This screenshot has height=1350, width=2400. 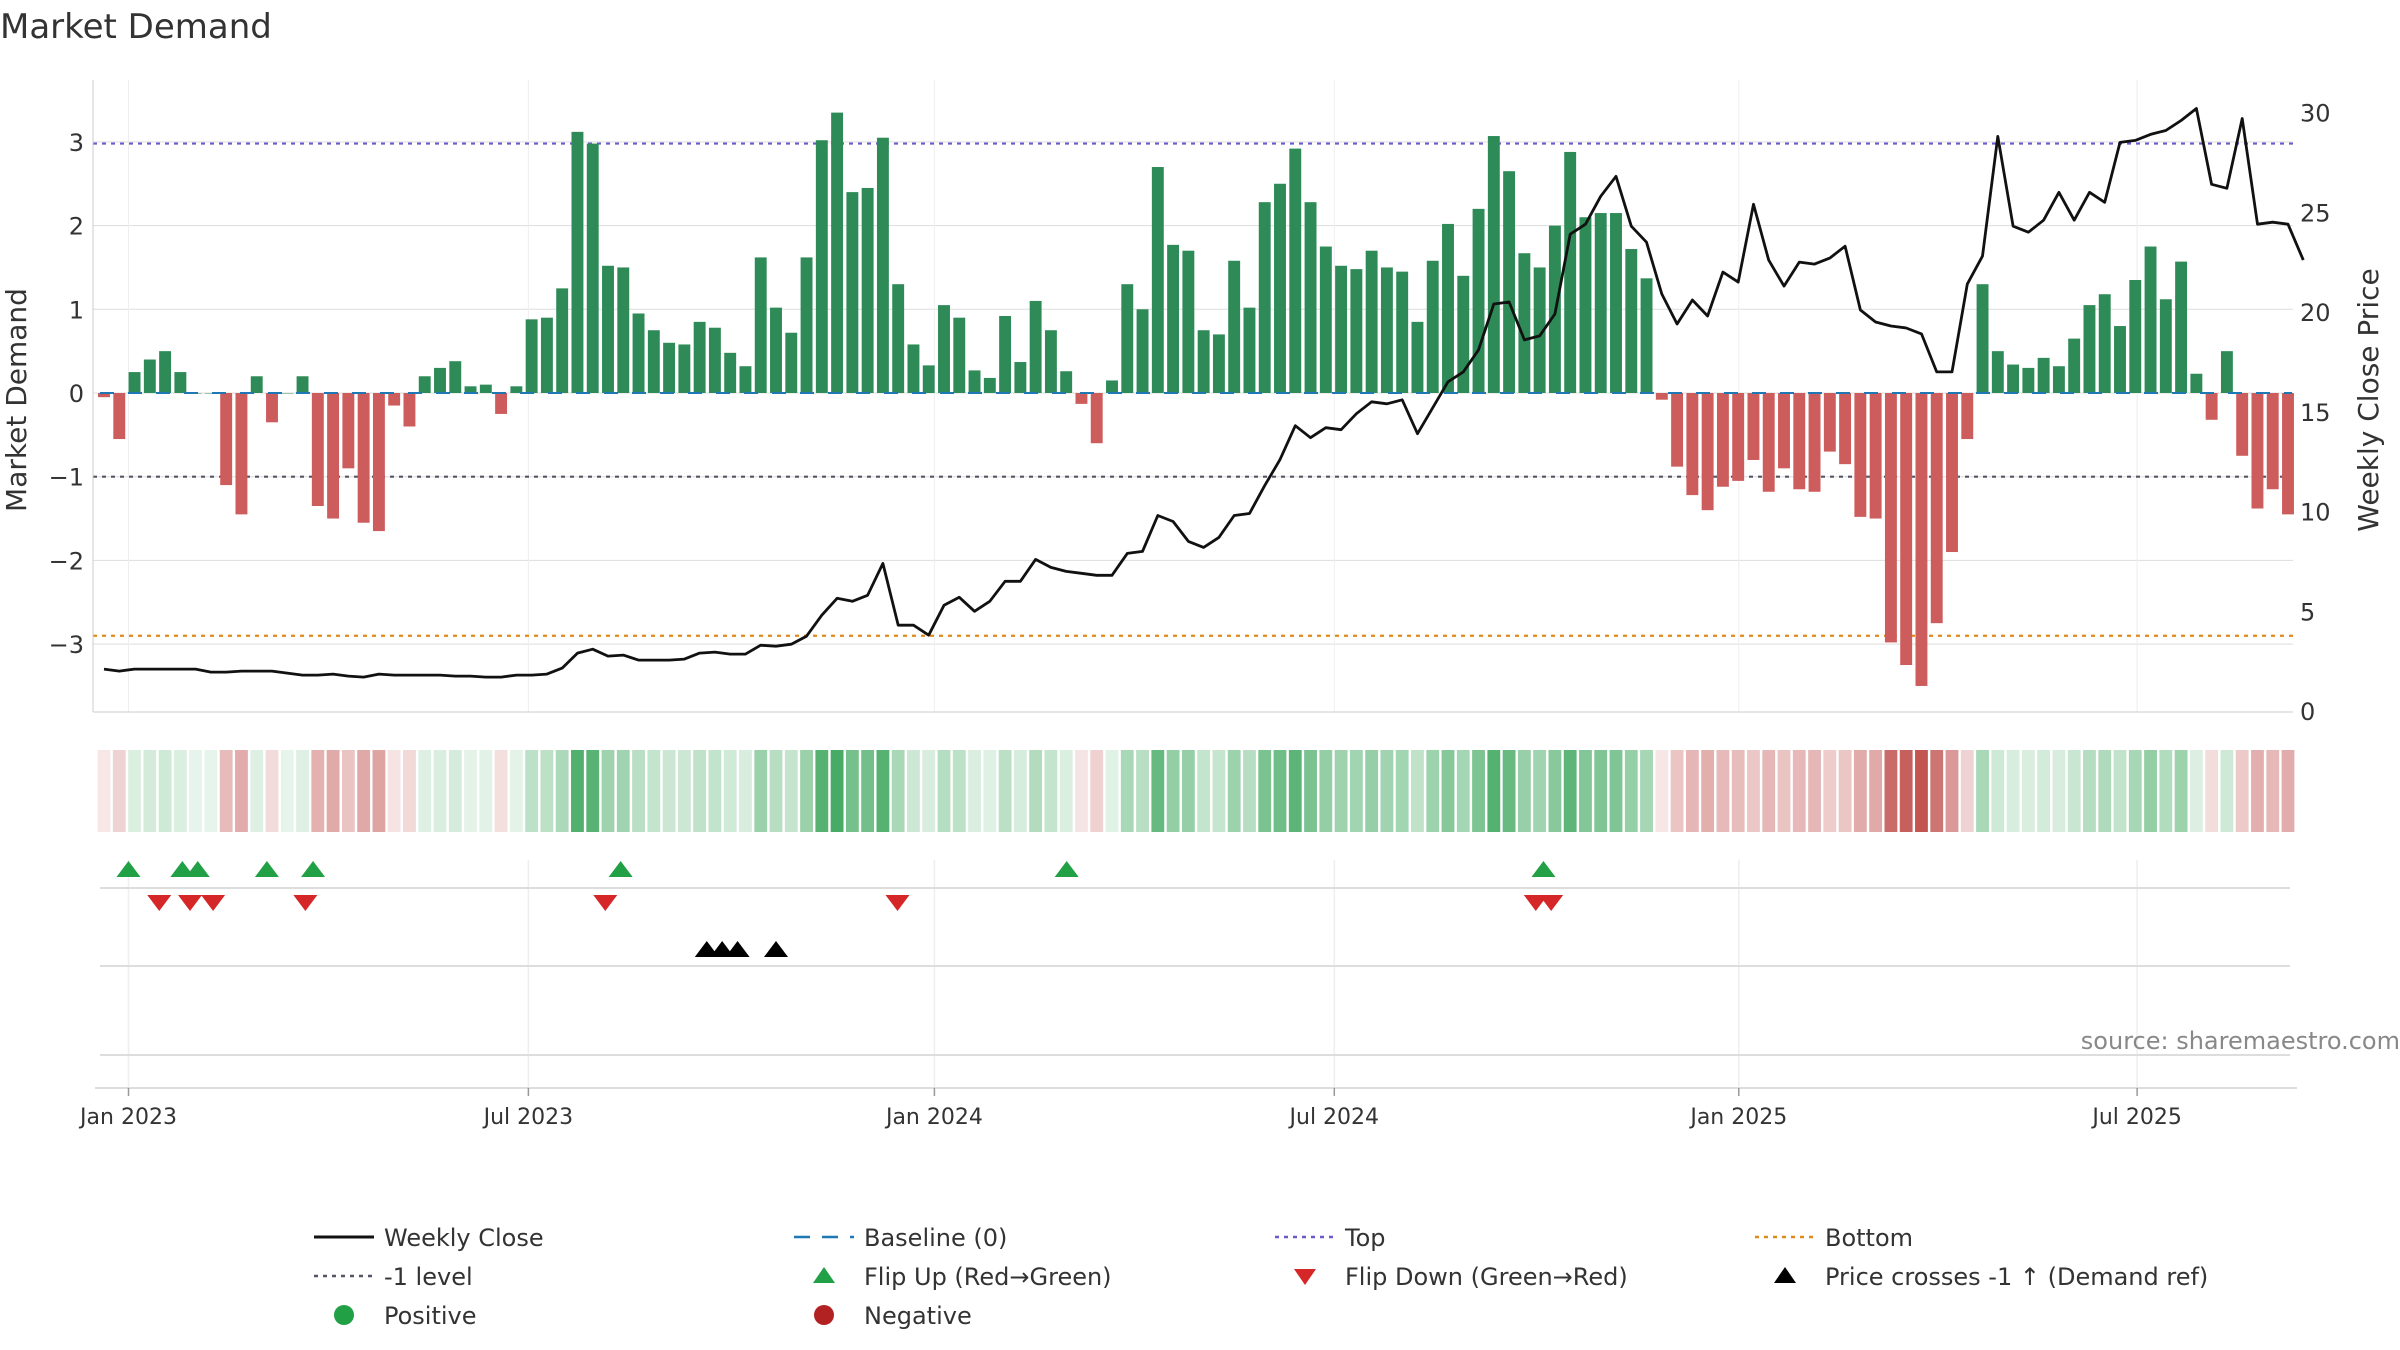 I want to click on chart-title: Market Demand, so click(x=136, y=27).